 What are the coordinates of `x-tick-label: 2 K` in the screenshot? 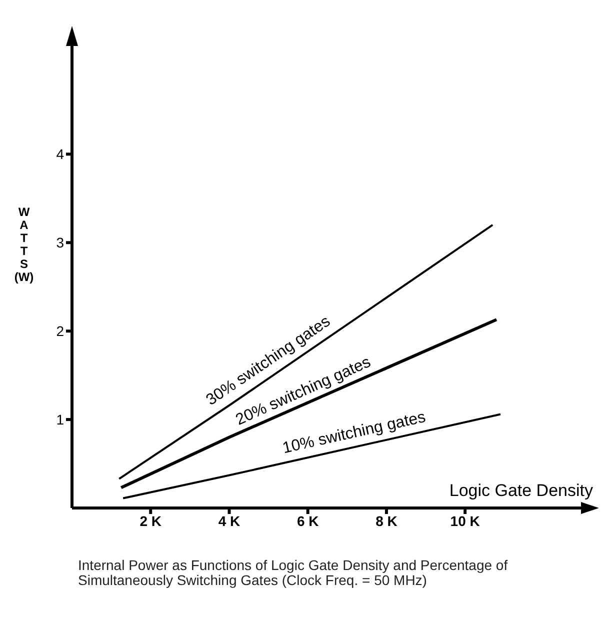 It's located at (151, 520).